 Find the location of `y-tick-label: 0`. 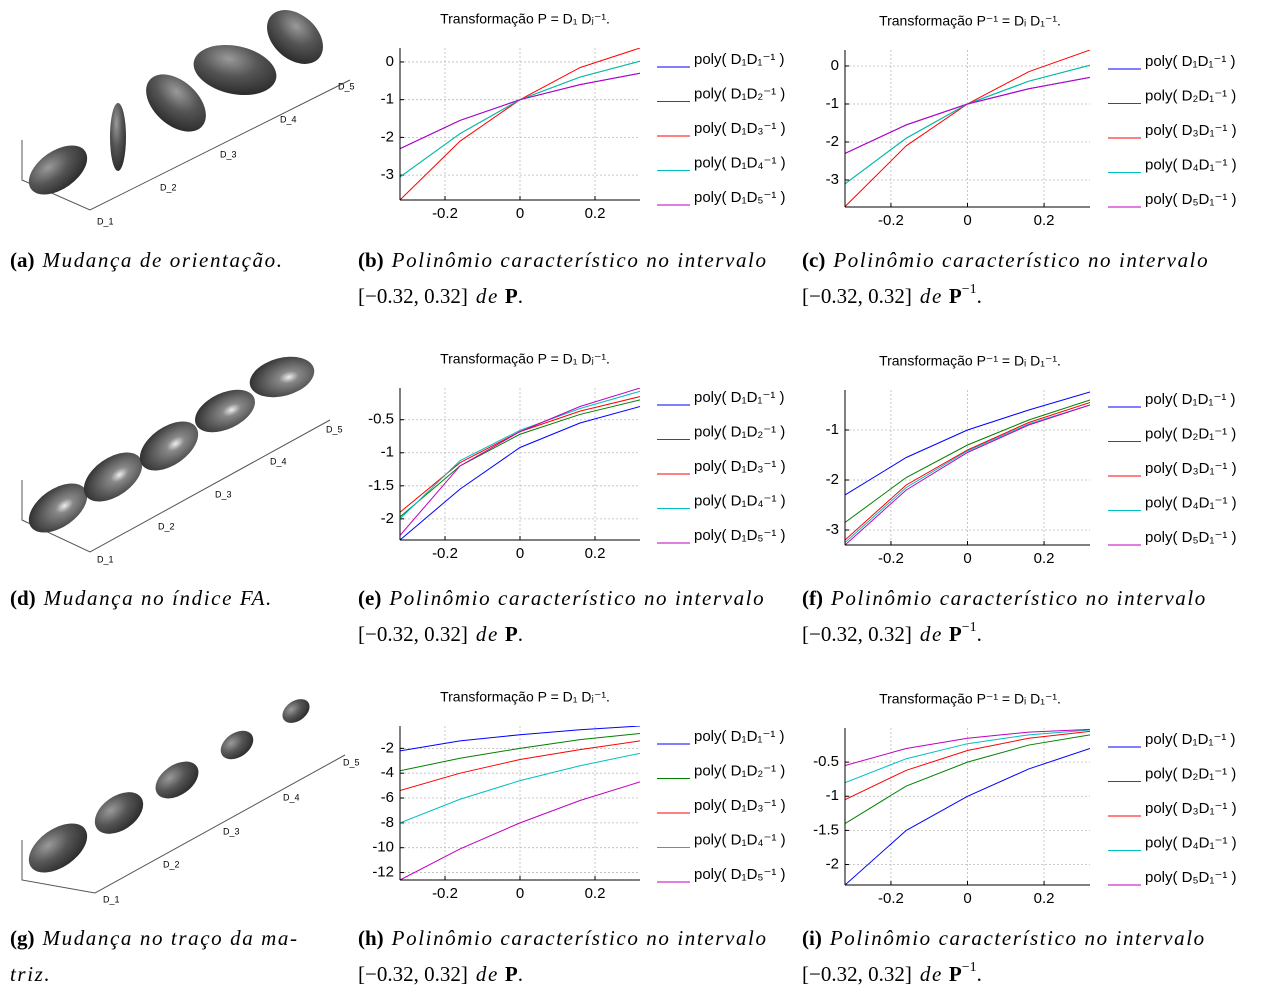

y-tick-label: 0 is located at coordinates (390, 61).